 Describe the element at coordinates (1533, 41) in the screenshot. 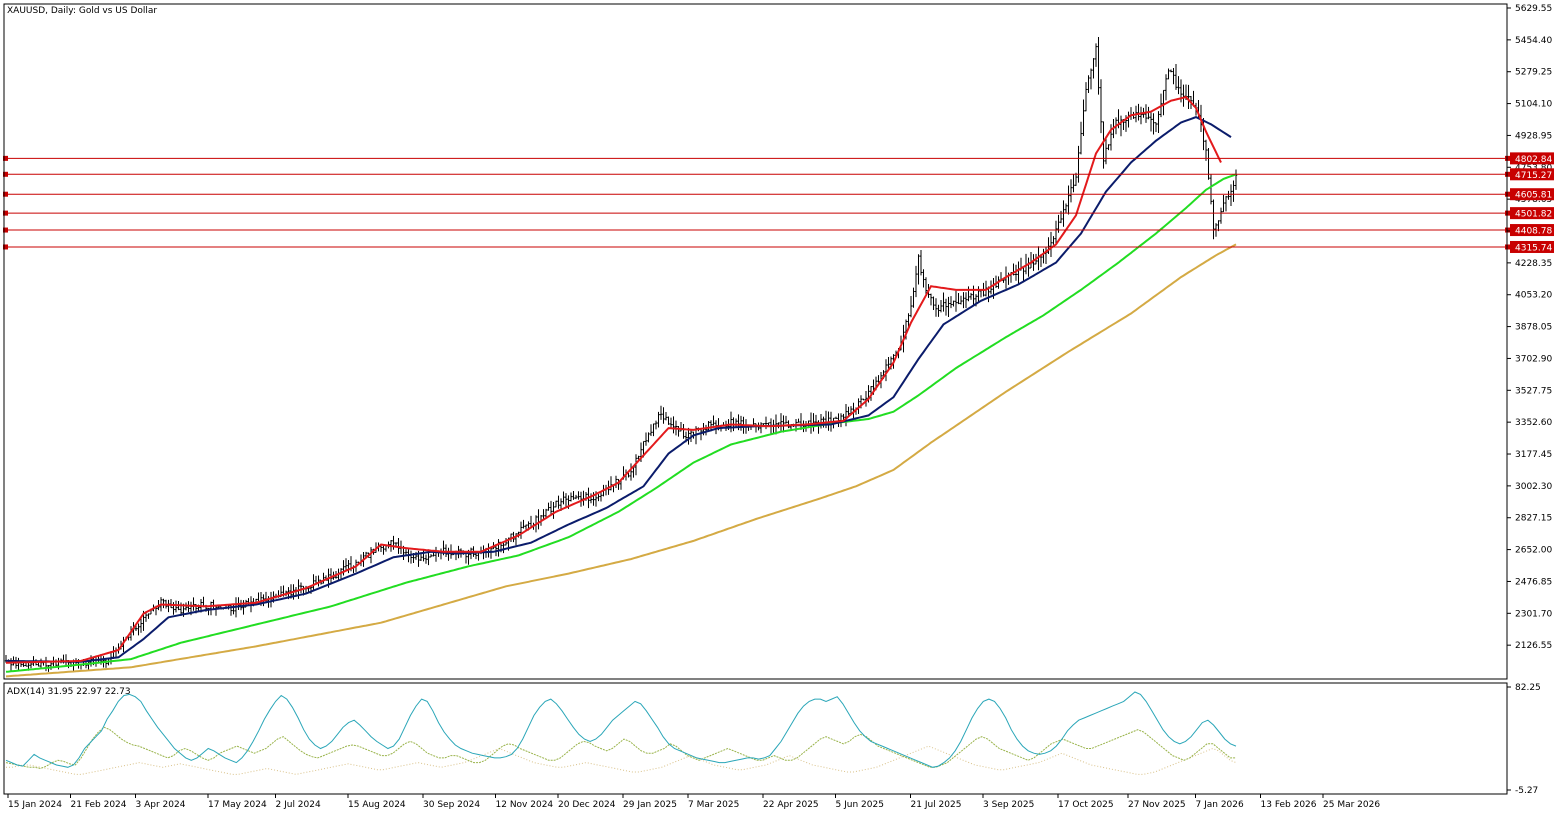

I see `price-tick-label: 5454.40` at that location.